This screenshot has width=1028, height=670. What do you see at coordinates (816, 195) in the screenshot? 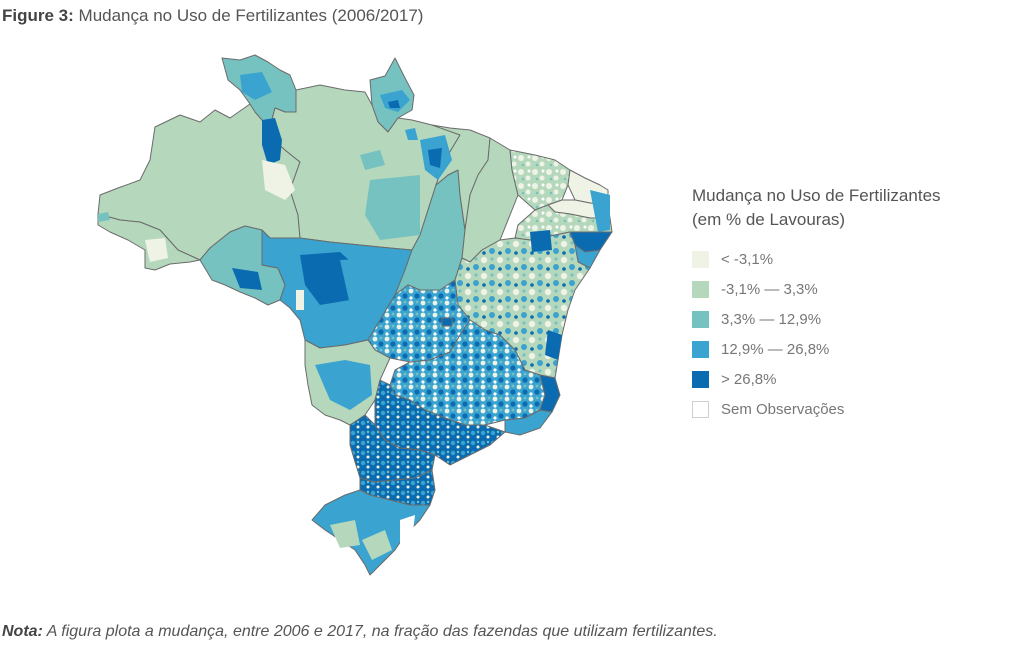
I see `legend-title-line1: Mudança no Uso de Fertilizantes` at bounding box center [816, 195].